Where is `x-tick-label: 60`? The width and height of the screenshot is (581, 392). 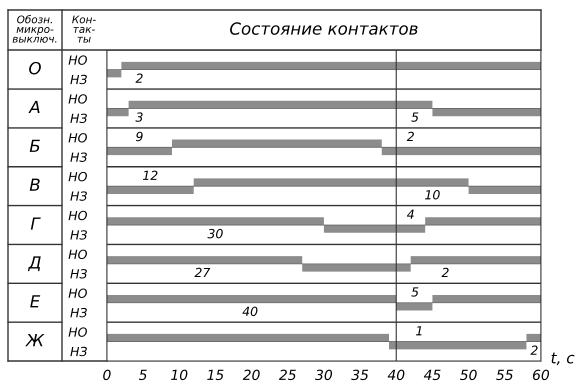
x-tick-label: 60 is located at coordinates (541, 375).